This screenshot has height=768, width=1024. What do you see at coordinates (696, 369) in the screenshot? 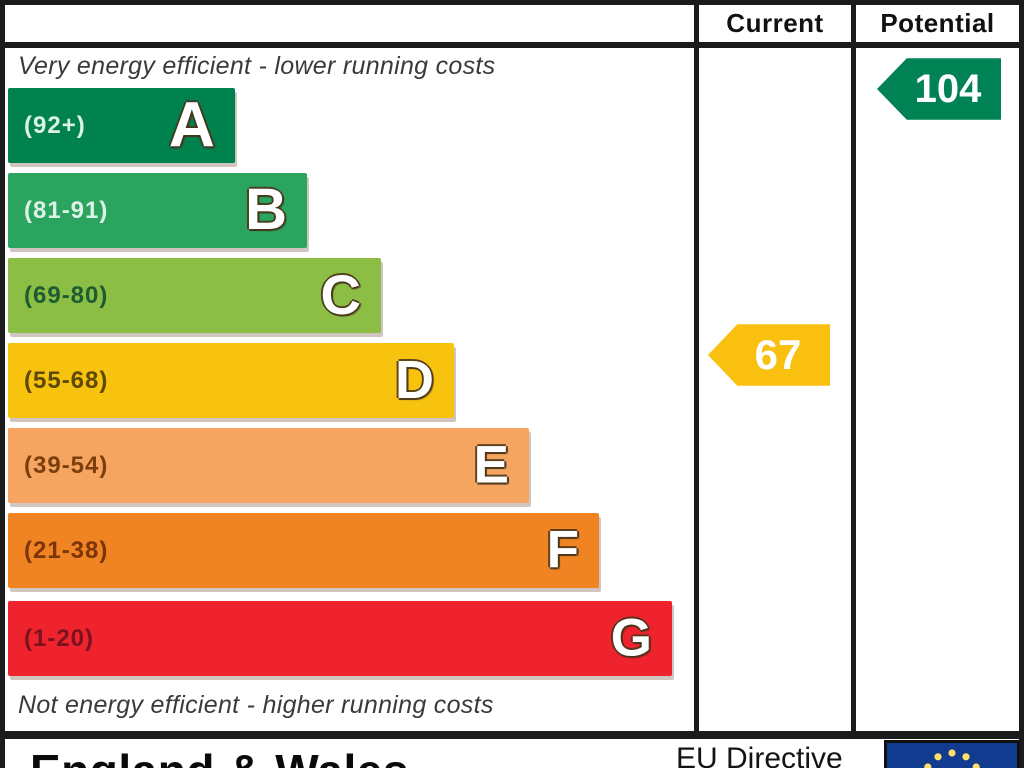
I see `current-column-divider` at bounding box center [696, 369].